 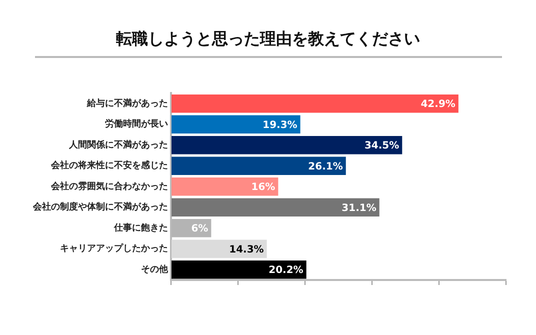 I want to click on data-label: 34.5%, so click(x=382, y=146).